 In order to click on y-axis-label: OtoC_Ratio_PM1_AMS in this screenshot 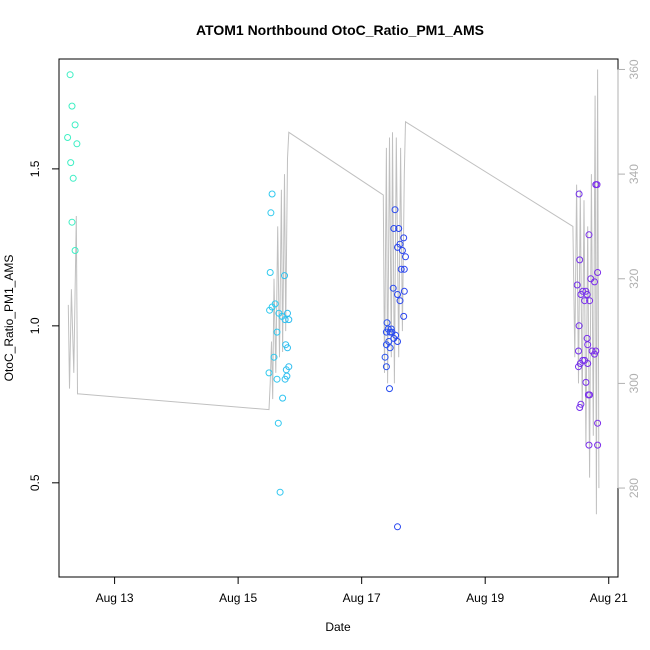, I will do `click(9, 318)`.